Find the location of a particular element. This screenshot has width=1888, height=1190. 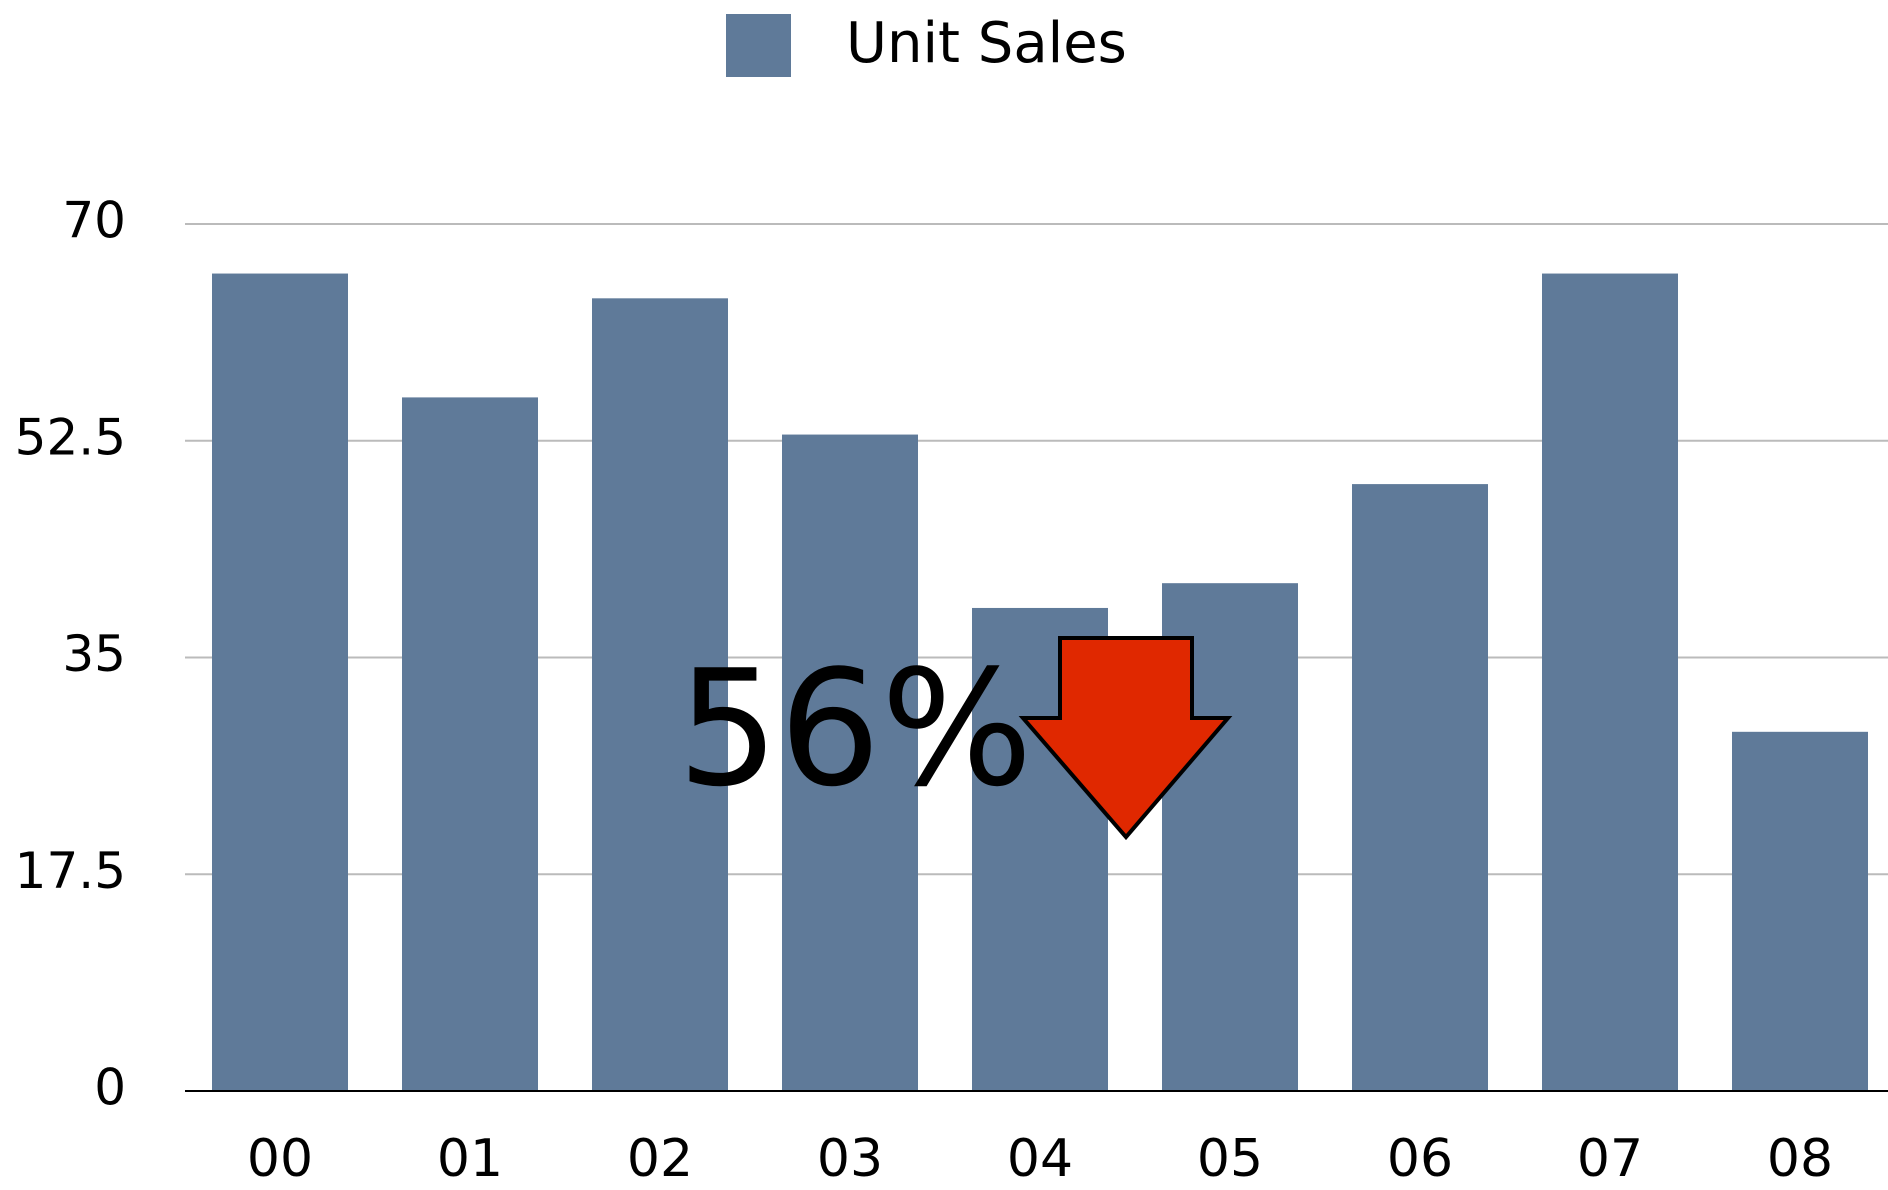

x-tick-label: 04 is located at coordinates (1040, 1159).